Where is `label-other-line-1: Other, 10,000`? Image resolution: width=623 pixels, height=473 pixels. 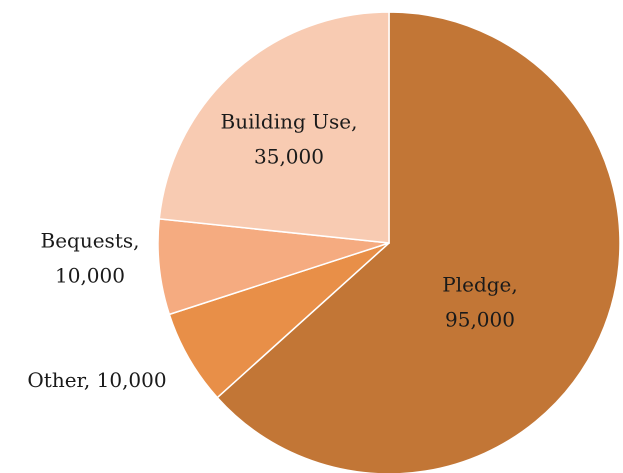 label-other-line-1: Other, 10,000 is located at coordinates (96, 380).